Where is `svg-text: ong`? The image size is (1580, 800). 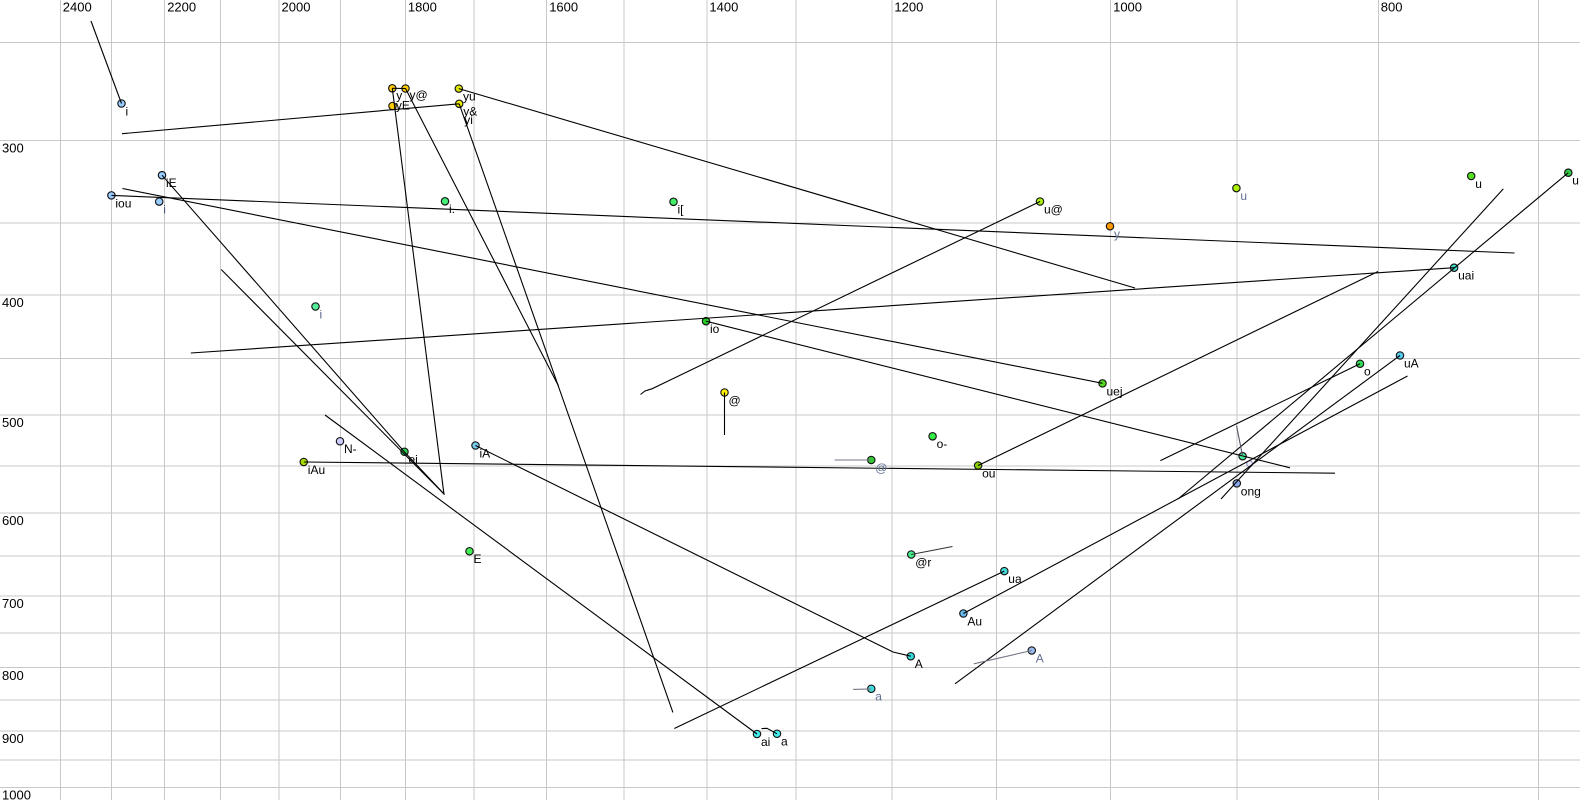
svg-text: ong is located at coordinates (1251, 491).